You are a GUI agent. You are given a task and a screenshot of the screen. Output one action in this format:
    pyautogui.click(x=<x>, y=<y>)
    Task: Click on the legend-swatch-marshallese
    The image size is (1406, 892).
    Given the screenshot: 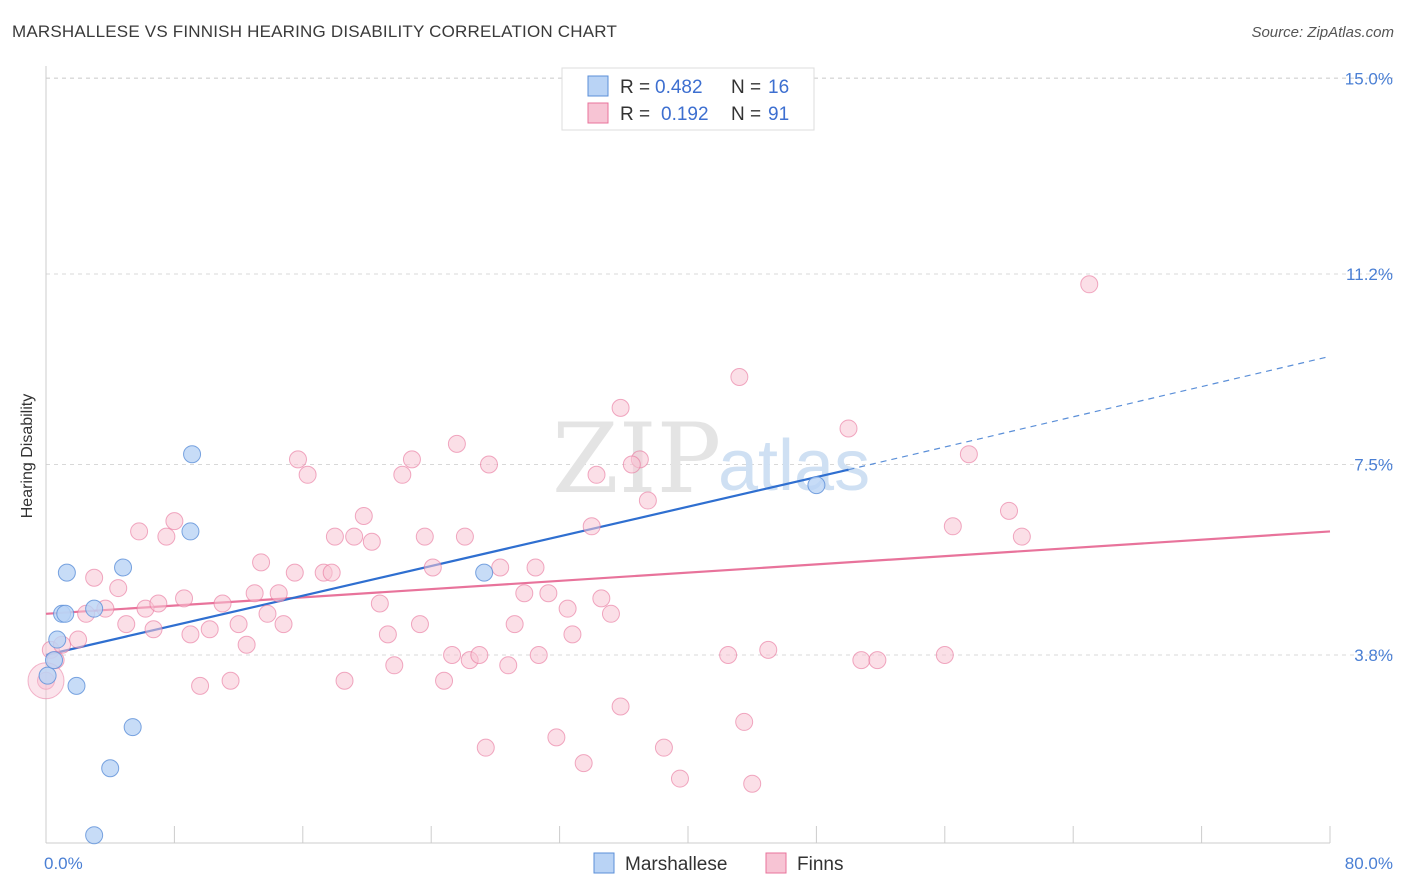 What is the action you would take?
    pyautogui.click(x=598, y=86)
    